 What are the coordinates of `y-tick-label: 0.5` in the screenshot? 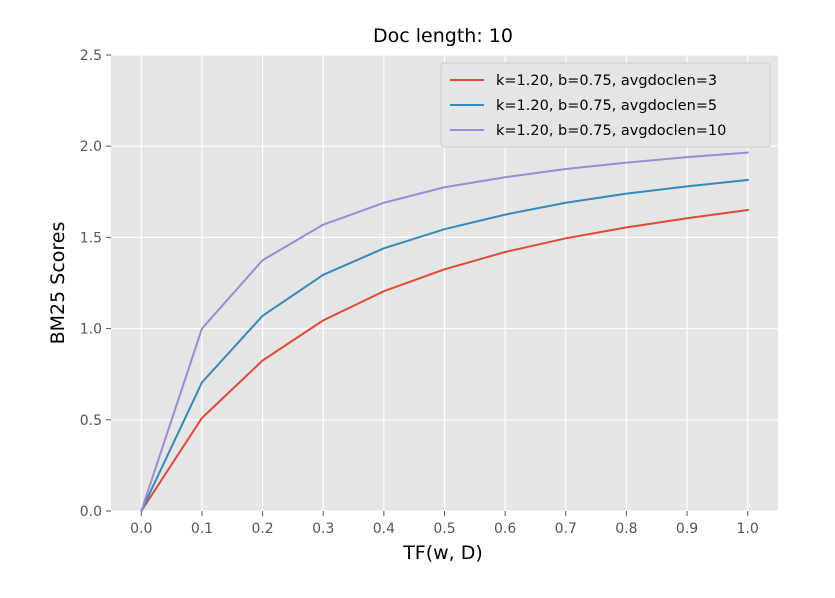 It's located at (91, 421).